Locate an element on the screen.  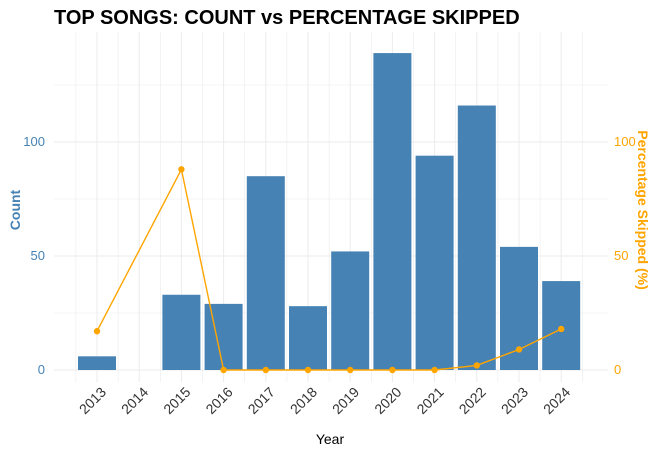
x-tick-2017: 2017 is located at coordinates (261, 400).